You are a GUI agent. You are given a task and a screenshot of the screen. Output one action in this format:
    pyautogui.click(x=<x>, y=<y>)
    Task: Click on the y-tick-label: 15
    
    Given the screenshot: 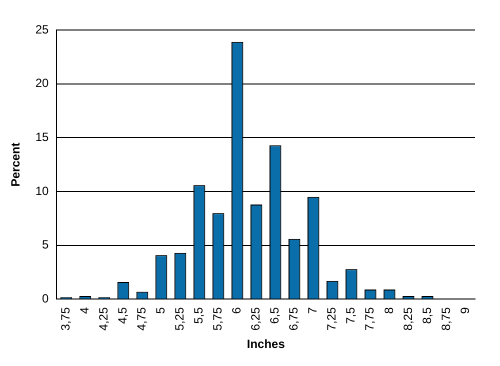 What is the action you would take?
    pyautogui.click(x=42, y=137)
    